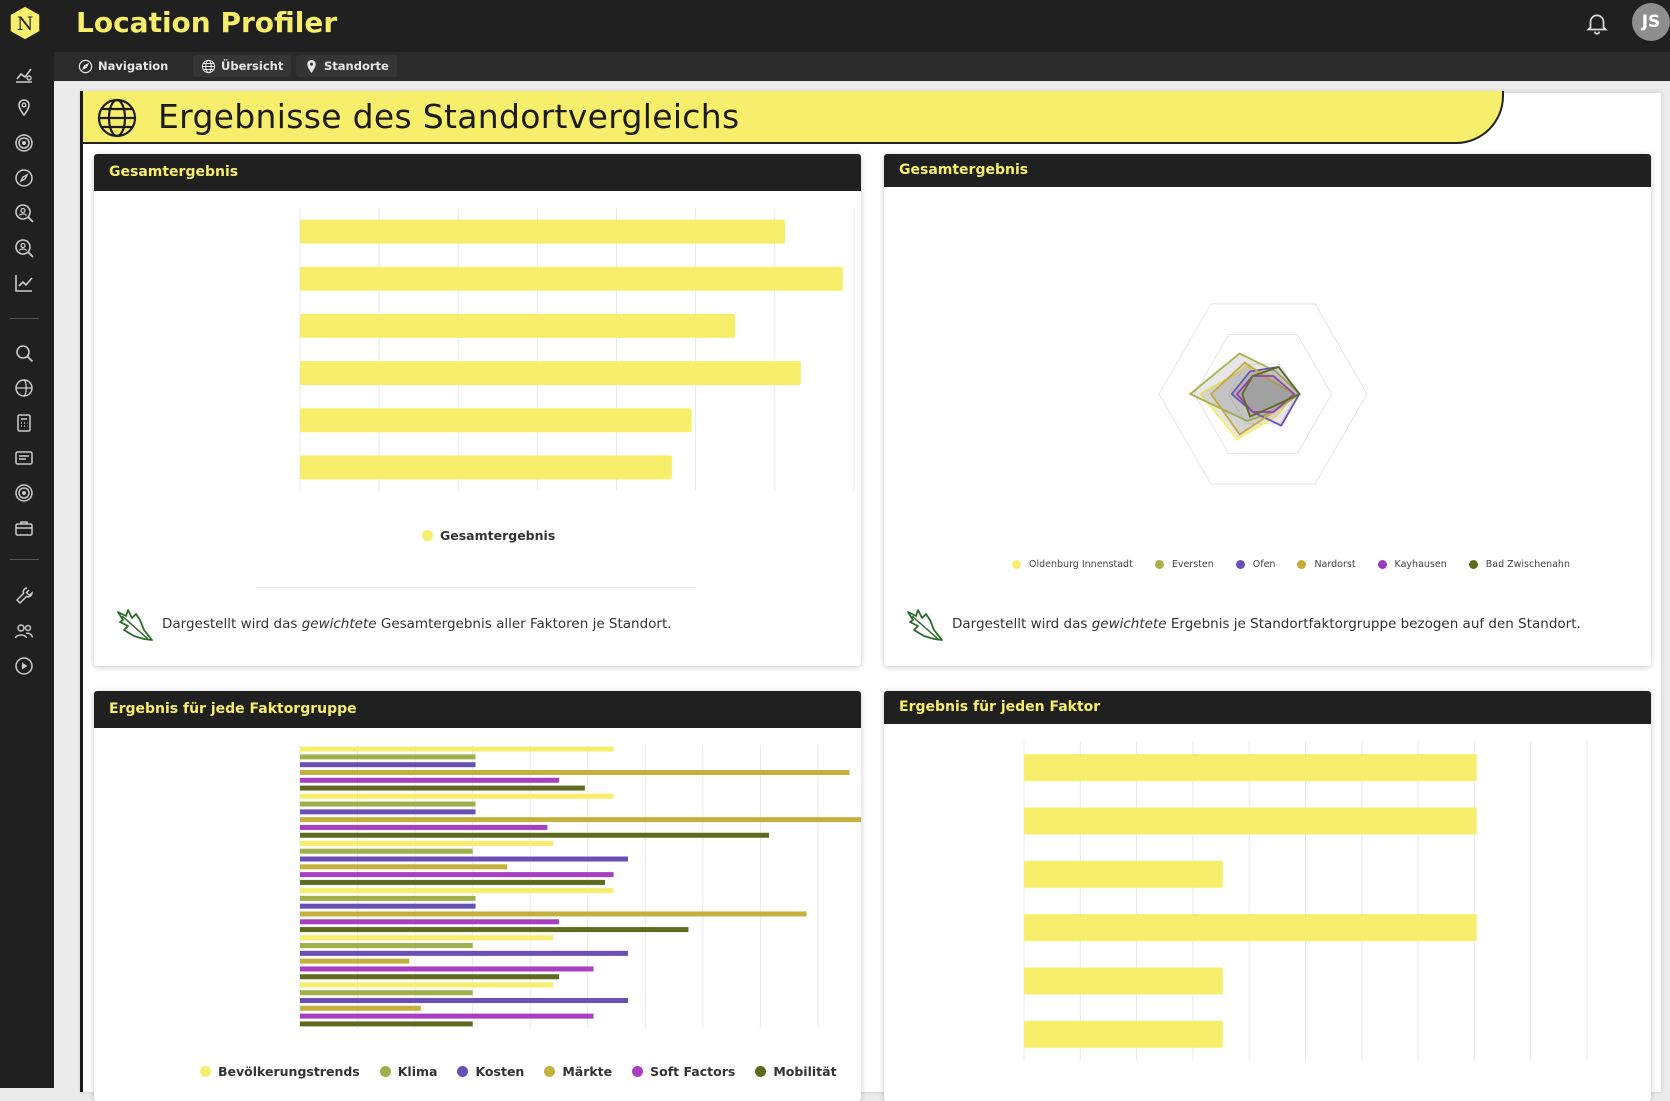  I want to click on legend-label: Bevölkerungstrends, so click(289, 1071).